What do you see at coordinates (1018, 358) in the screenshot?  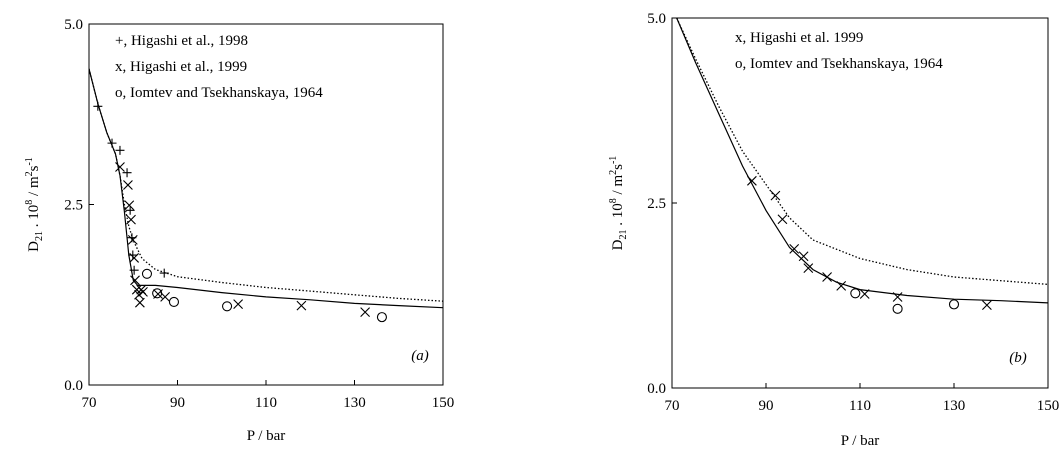 I see `panel-annotation: (b)` at bounding box center [1018, 358].